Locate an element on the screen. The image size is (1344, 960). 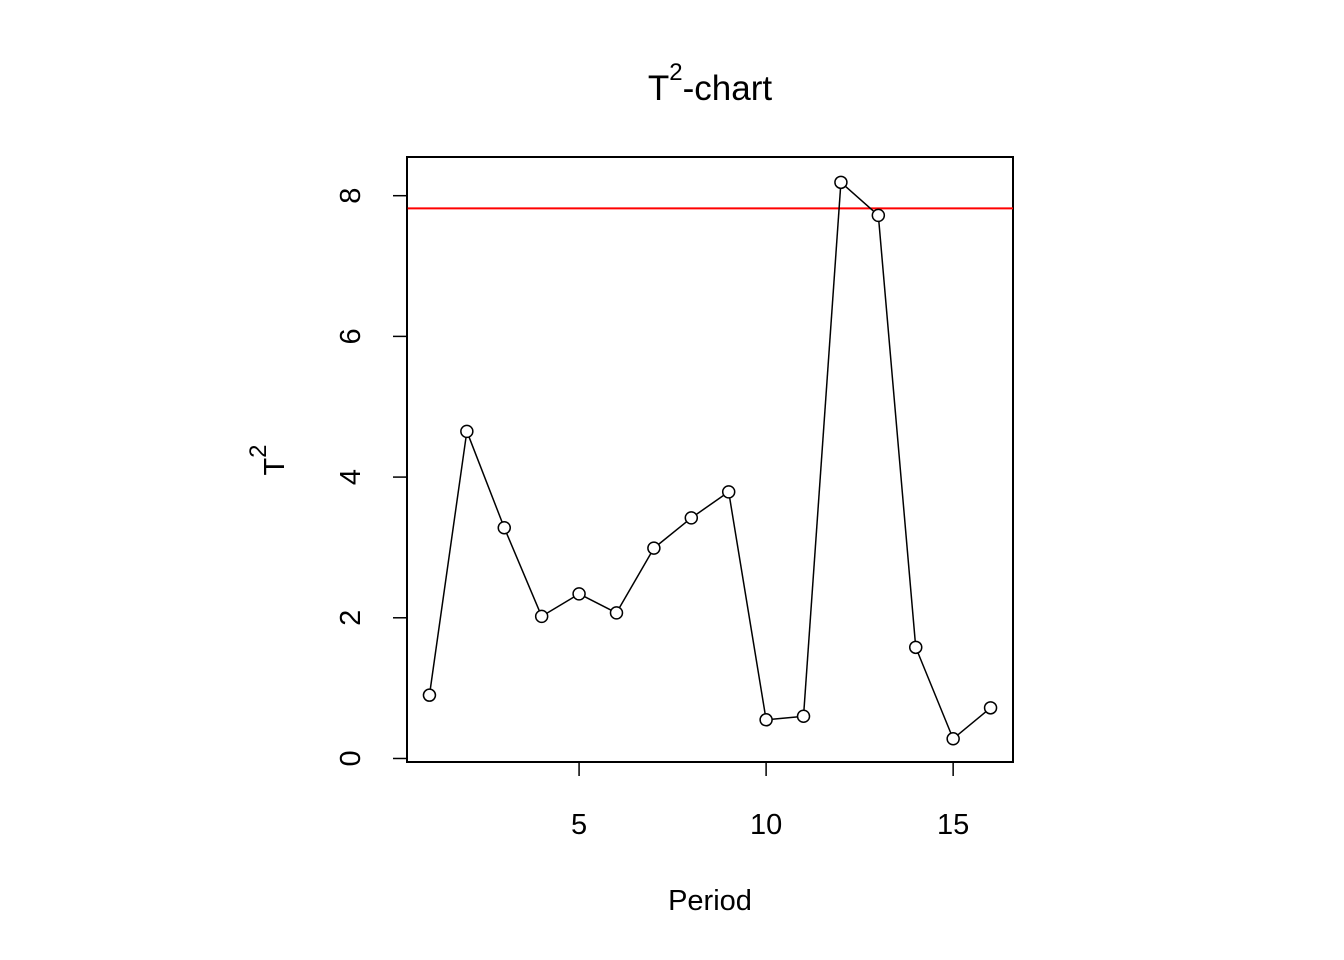
y-axis-label: T2 is located at coordinates (268, 459).